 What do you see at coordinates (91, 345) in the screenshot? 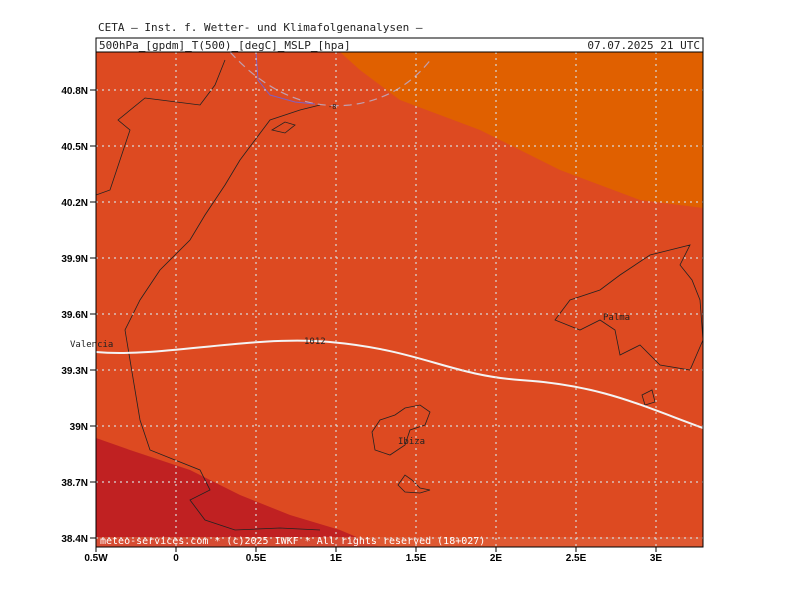
I see `place-label: Valencia` at bounding box center [91, 345].